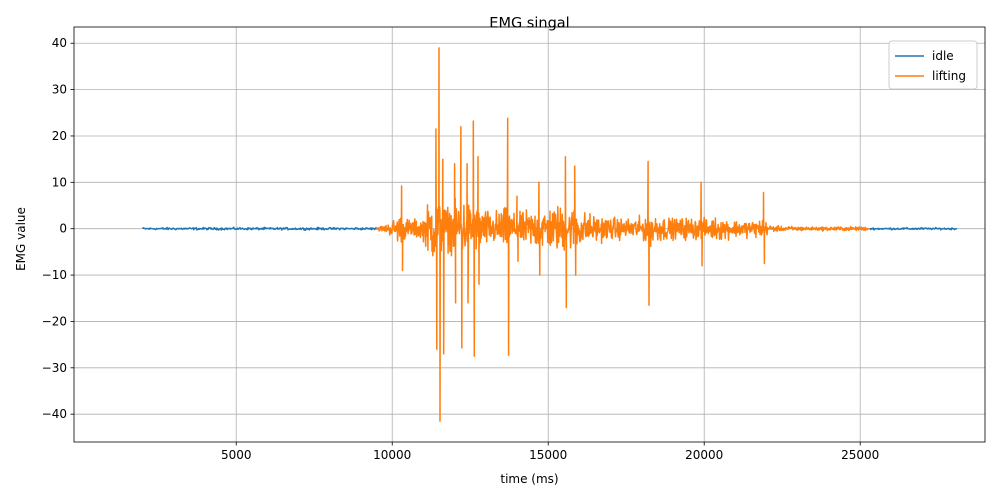 The image size is (1000, 504). I want to click on x-tick-label: 20000, so click(704, 455).